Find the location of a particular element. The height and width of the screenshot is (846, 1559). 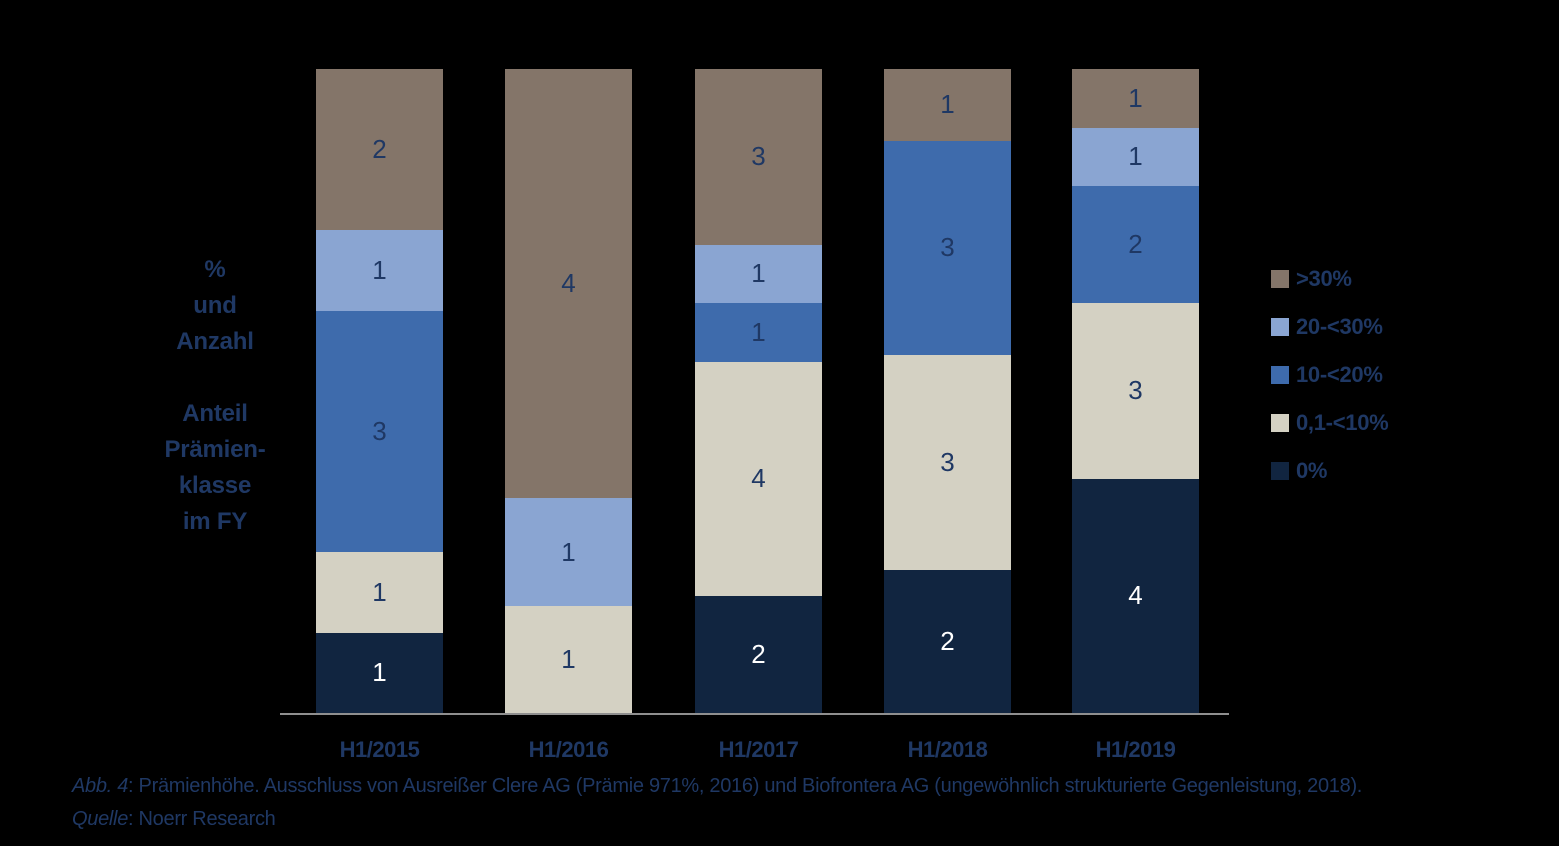

bar-h1-2018: 2 3 3 1 is located at coordinates (947, 390).